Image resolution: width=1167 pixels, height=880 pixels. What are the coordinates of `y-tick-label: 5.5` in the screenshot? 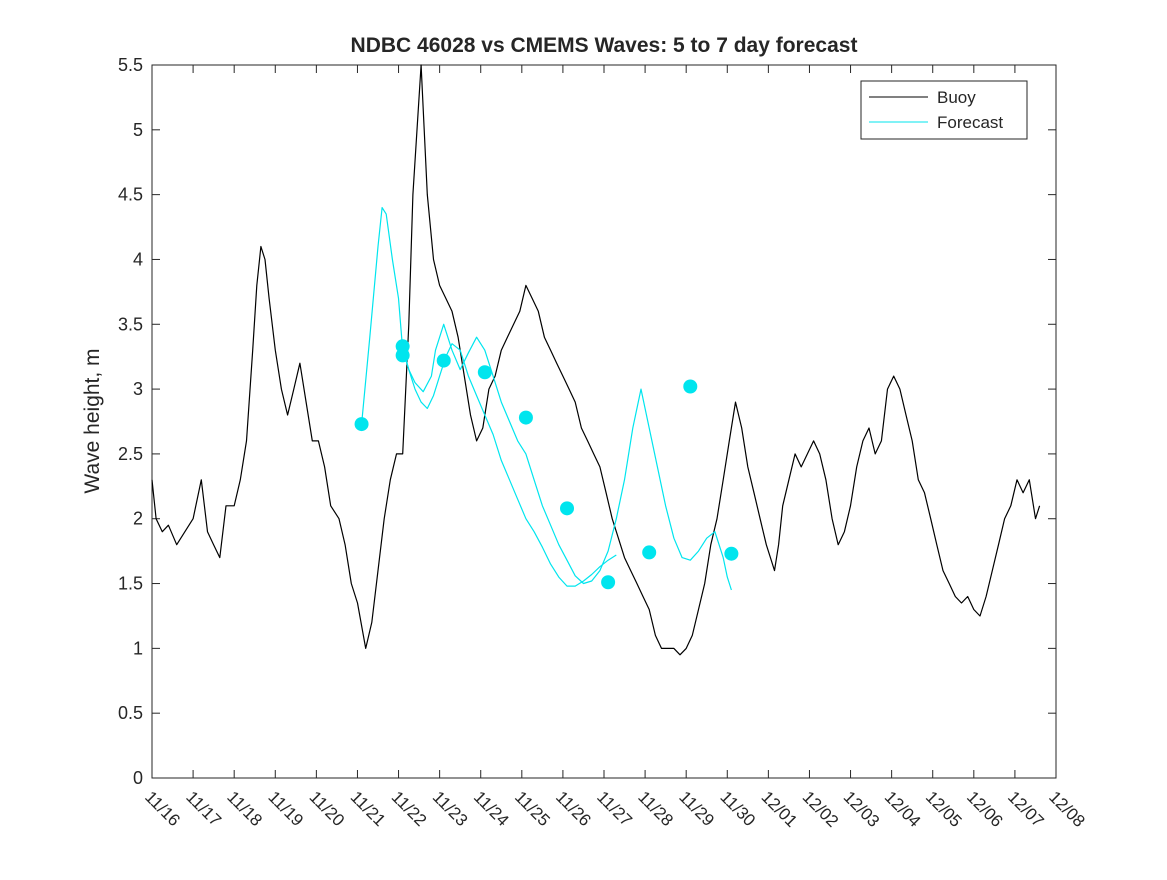 It's located at (130, 65).